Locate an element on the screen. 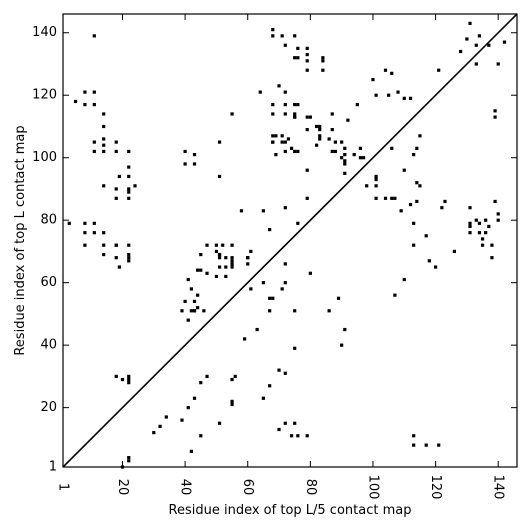 The height and width of the screenshot is (531, 531). y-tick-label: 60 is located at coordinates (48, 282).